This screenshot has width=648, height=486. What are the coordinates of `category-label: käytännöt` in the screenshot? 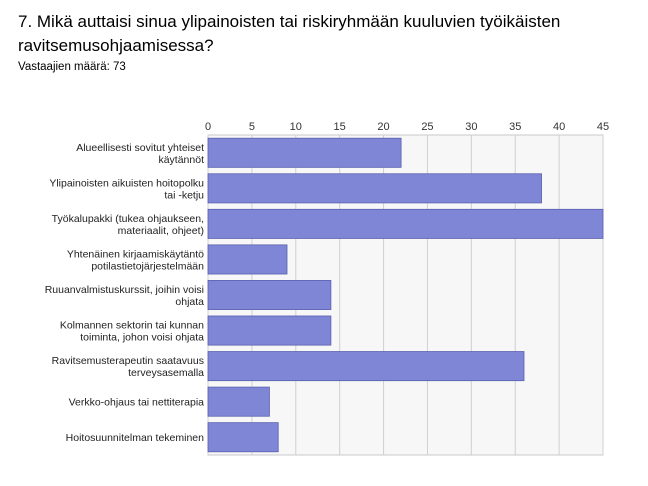 It's located at (181, 160).